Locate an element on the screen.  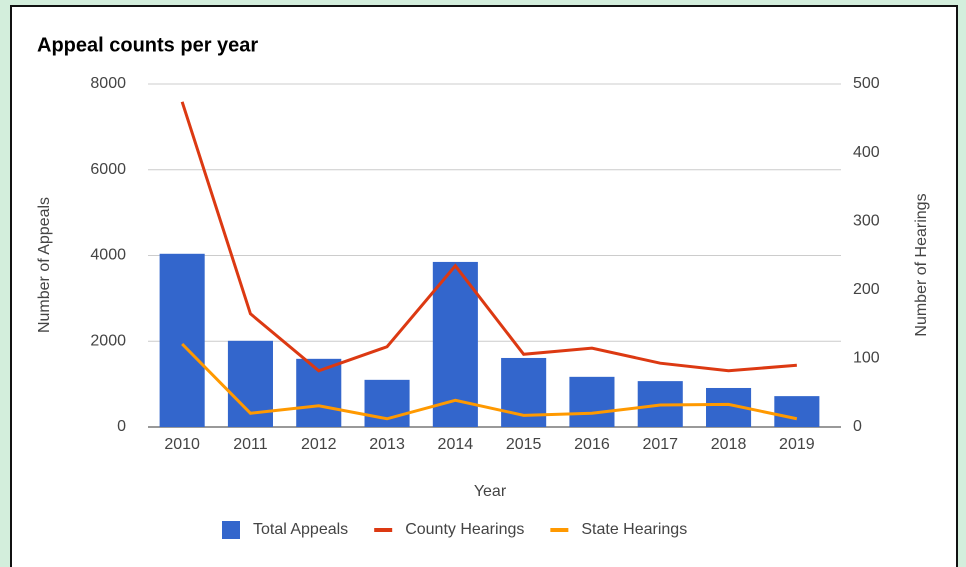
y2-tick-label: 100 is located at coordinates (866, 358).